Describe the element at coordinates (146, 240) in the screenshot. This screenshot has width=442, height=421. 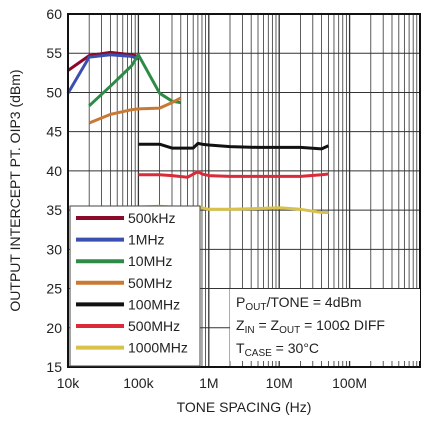
I see `legend-label: 1MHz` at that location.